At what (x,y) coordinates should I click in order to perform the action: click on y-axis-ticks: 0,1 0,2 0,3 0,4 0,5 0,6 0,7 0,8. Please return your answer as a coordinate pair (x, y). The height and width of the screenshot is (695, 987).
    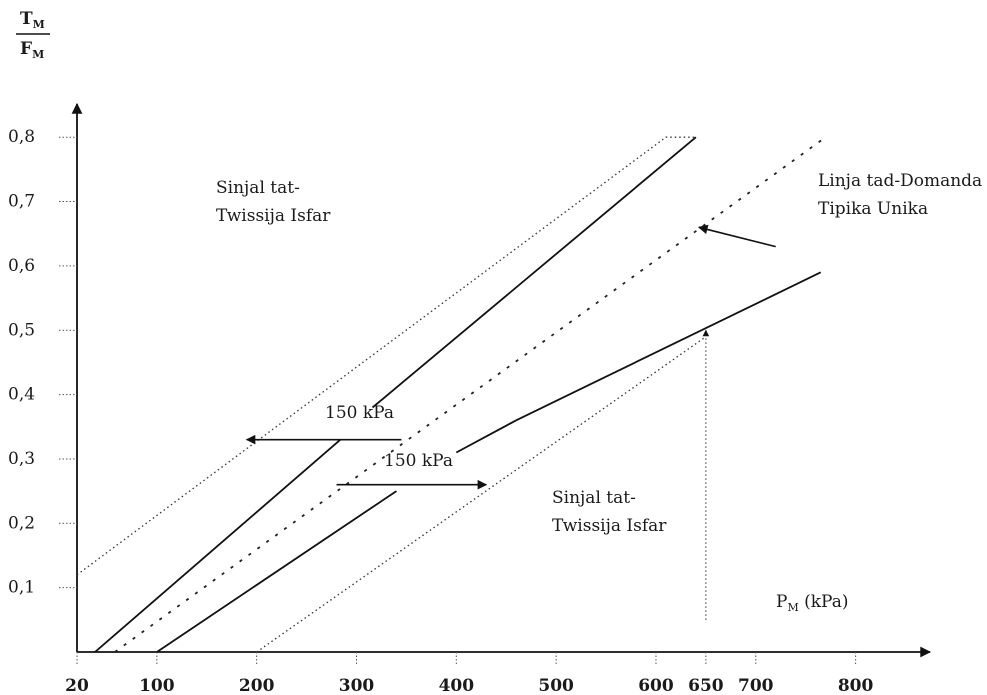
    Looking at the image, I should click on (42, 362).